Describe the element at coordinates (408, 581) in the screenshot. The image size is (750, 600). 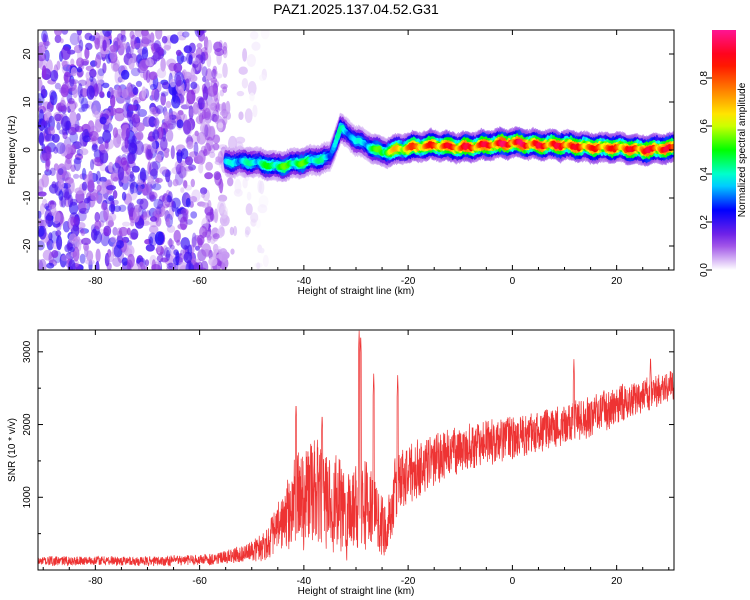
I see `x-tick-label: -20` at that location.